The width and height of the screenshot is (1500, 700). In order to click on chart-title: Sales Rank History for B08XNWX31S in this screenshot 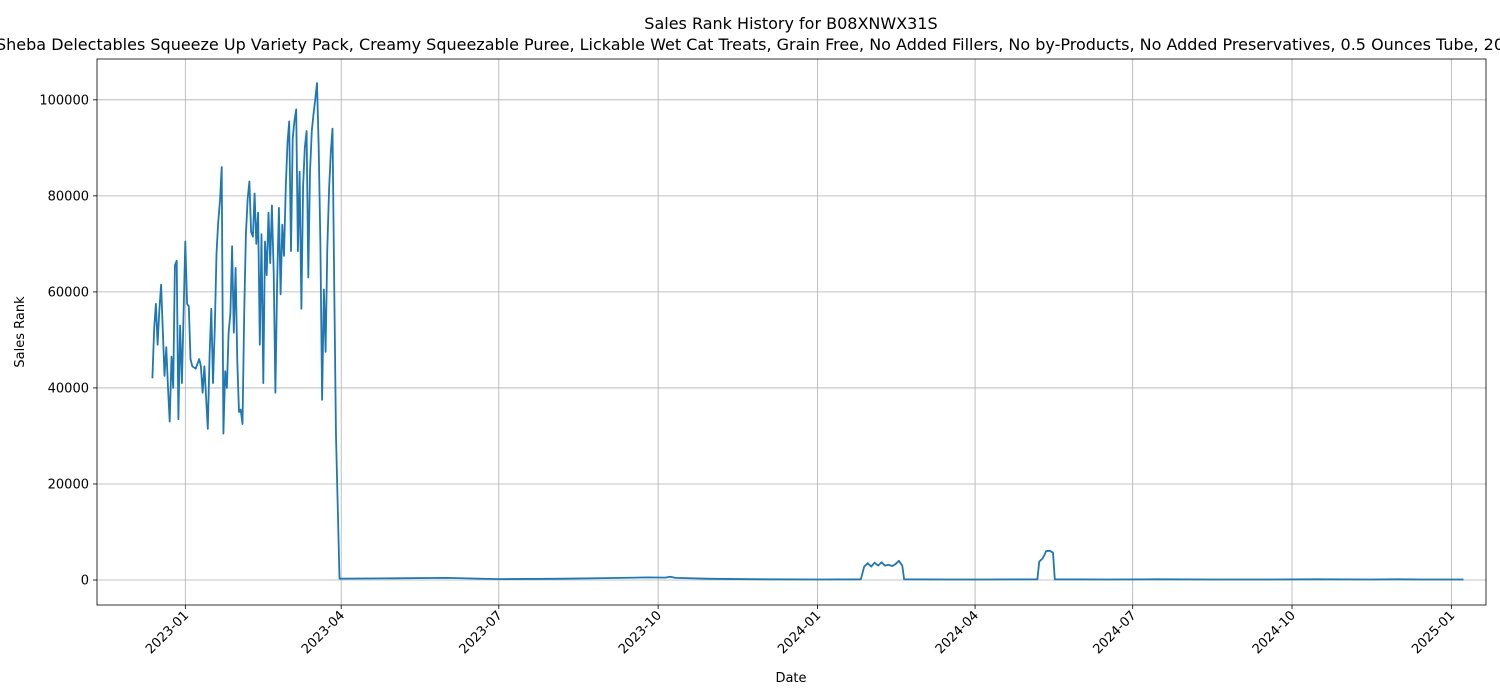, I will do `click(790, 23)`.